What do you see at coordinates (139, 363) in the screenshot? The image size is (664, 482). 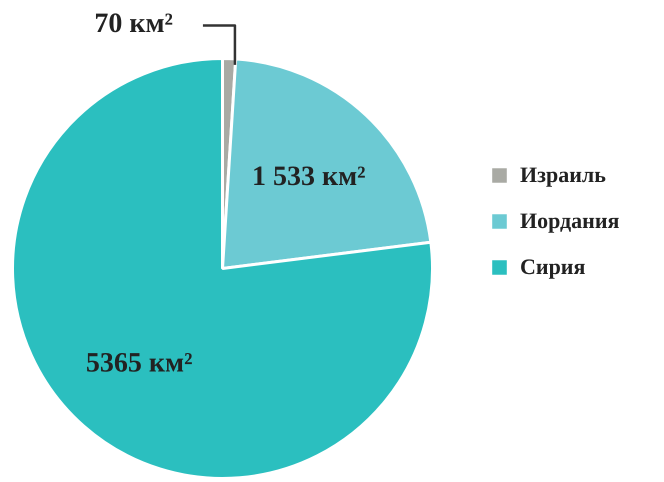 I see `data-label: 5365 км²` at bounding box center [139, 363].